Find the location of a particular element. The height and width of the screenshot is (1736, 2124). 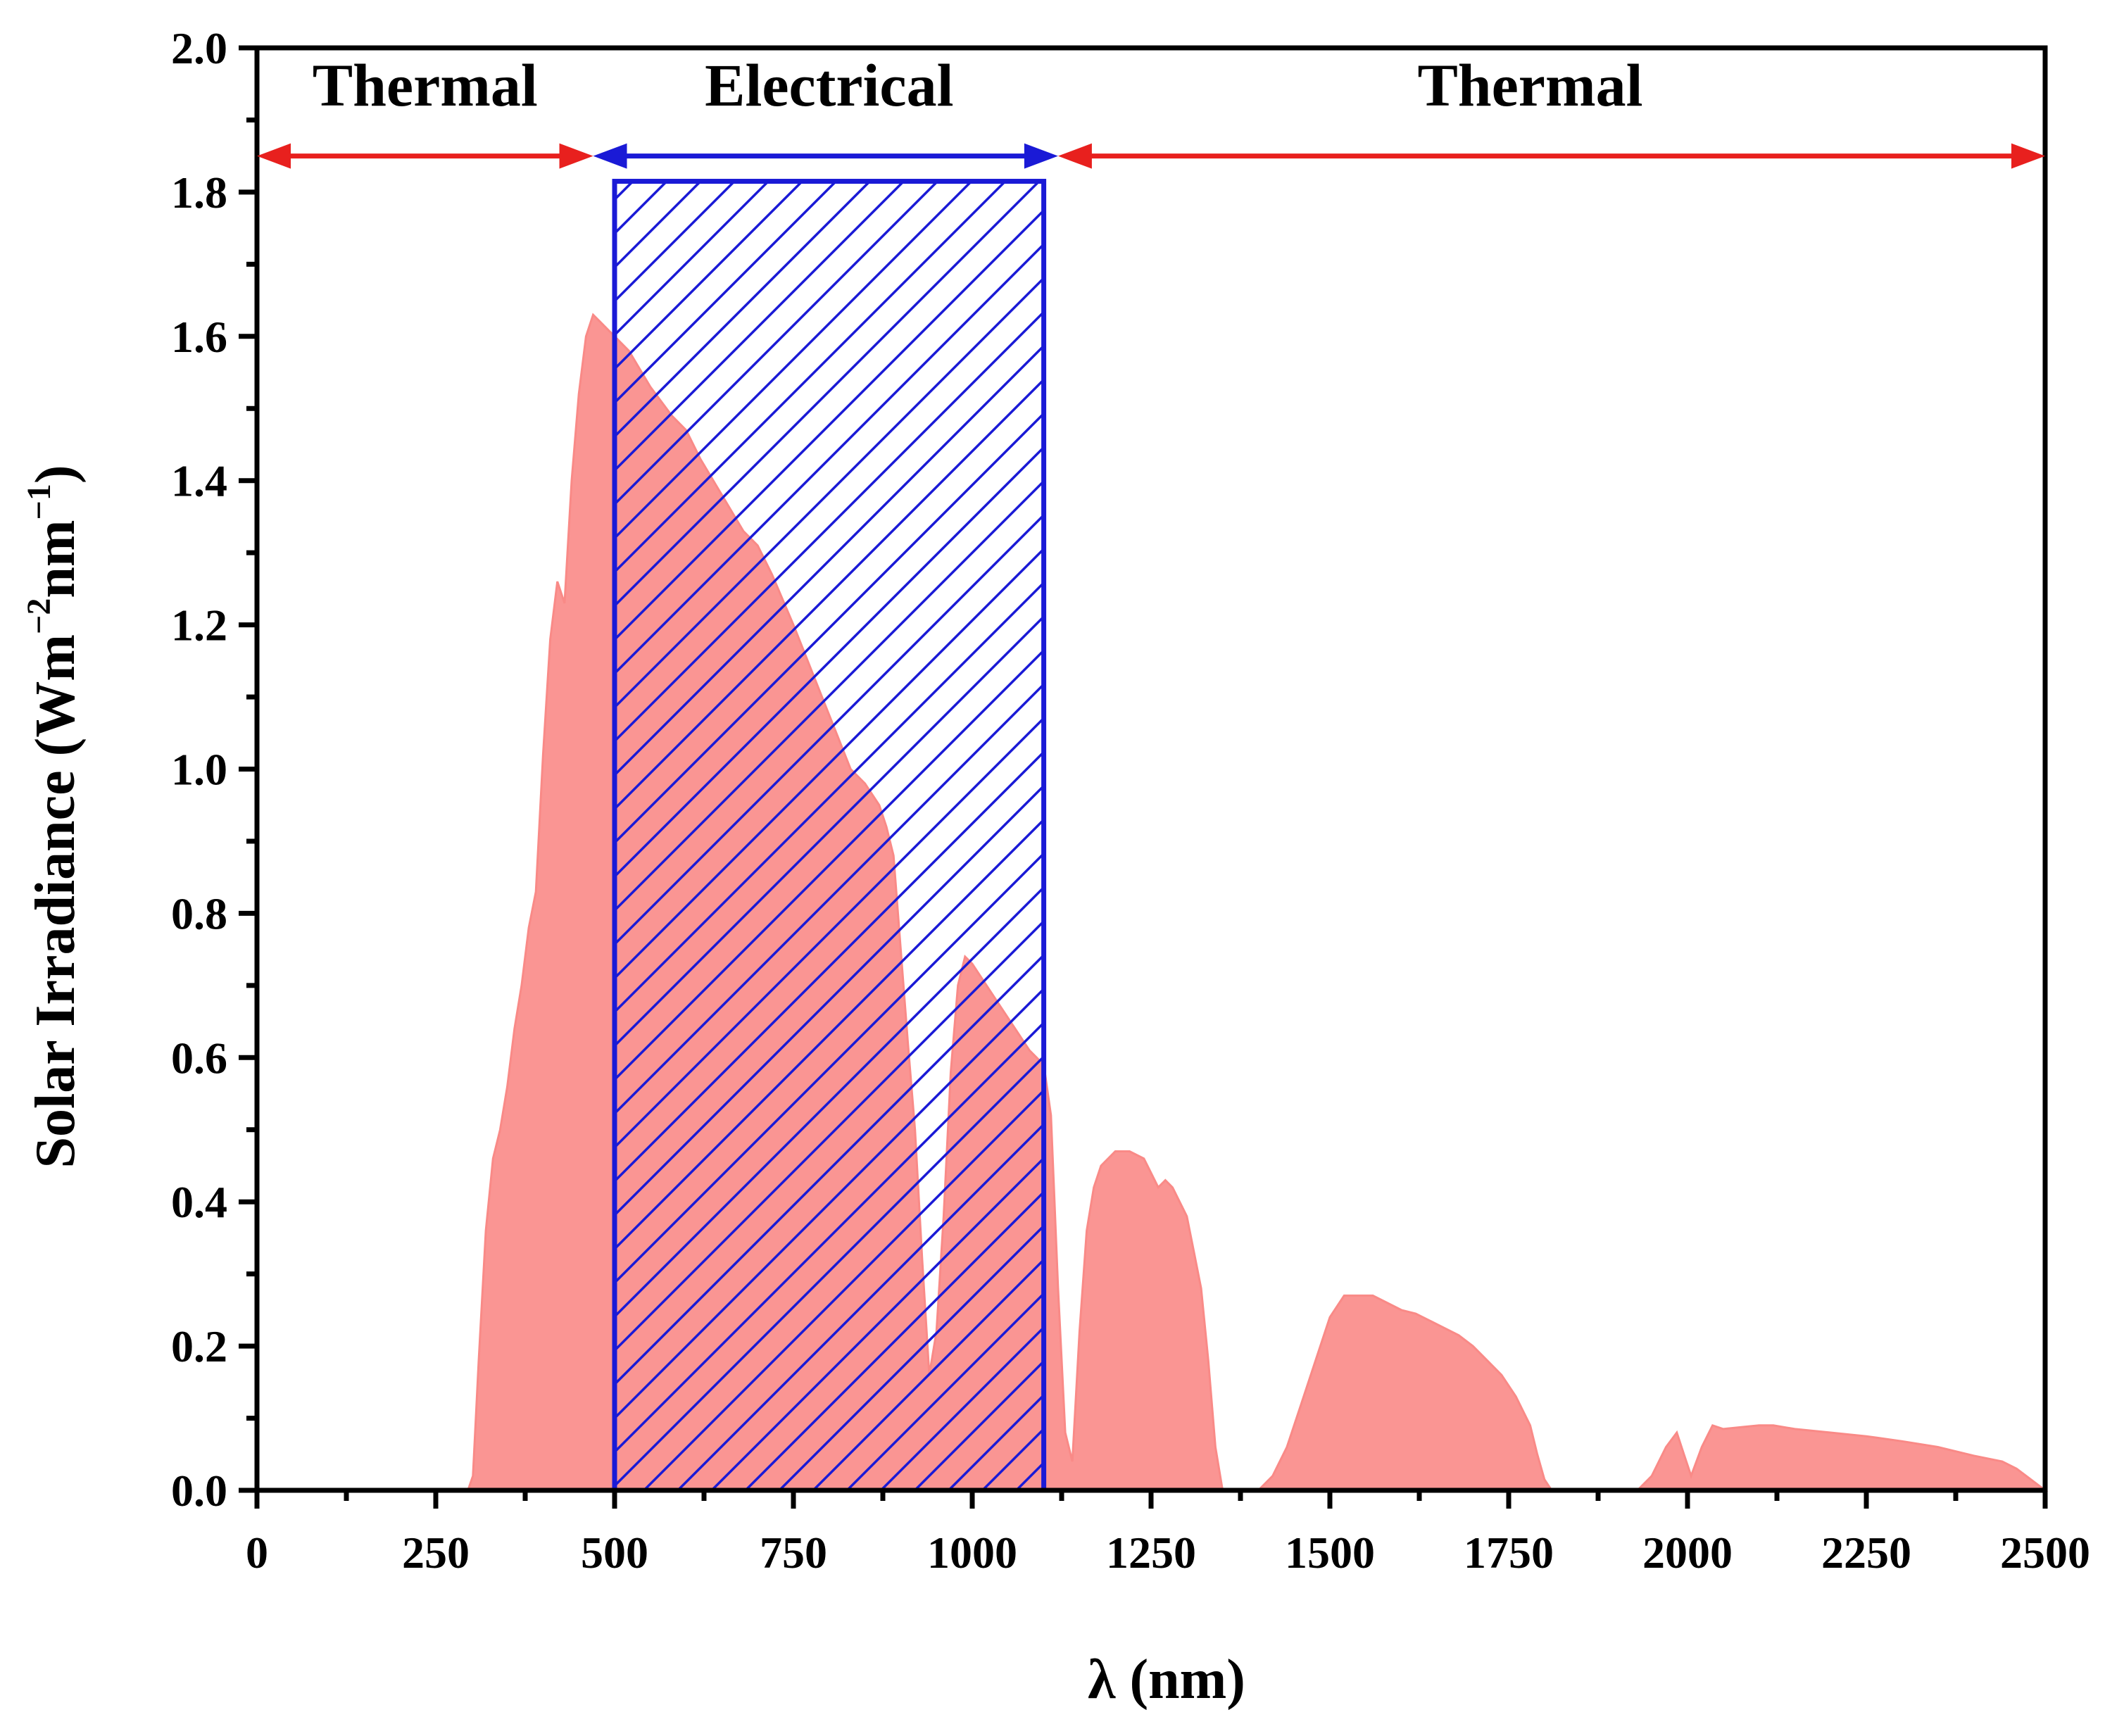

y-tick-label: 1.4 is located at coordinates (199, 481).